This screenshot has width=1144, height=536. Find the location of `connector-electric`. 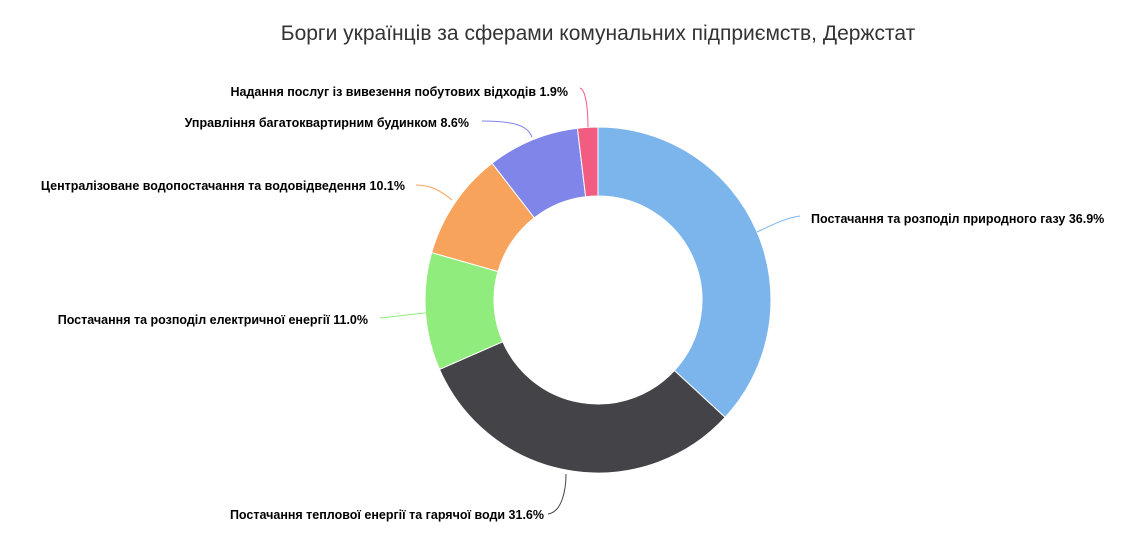

connector-electric is located at coordinates (403, 315).